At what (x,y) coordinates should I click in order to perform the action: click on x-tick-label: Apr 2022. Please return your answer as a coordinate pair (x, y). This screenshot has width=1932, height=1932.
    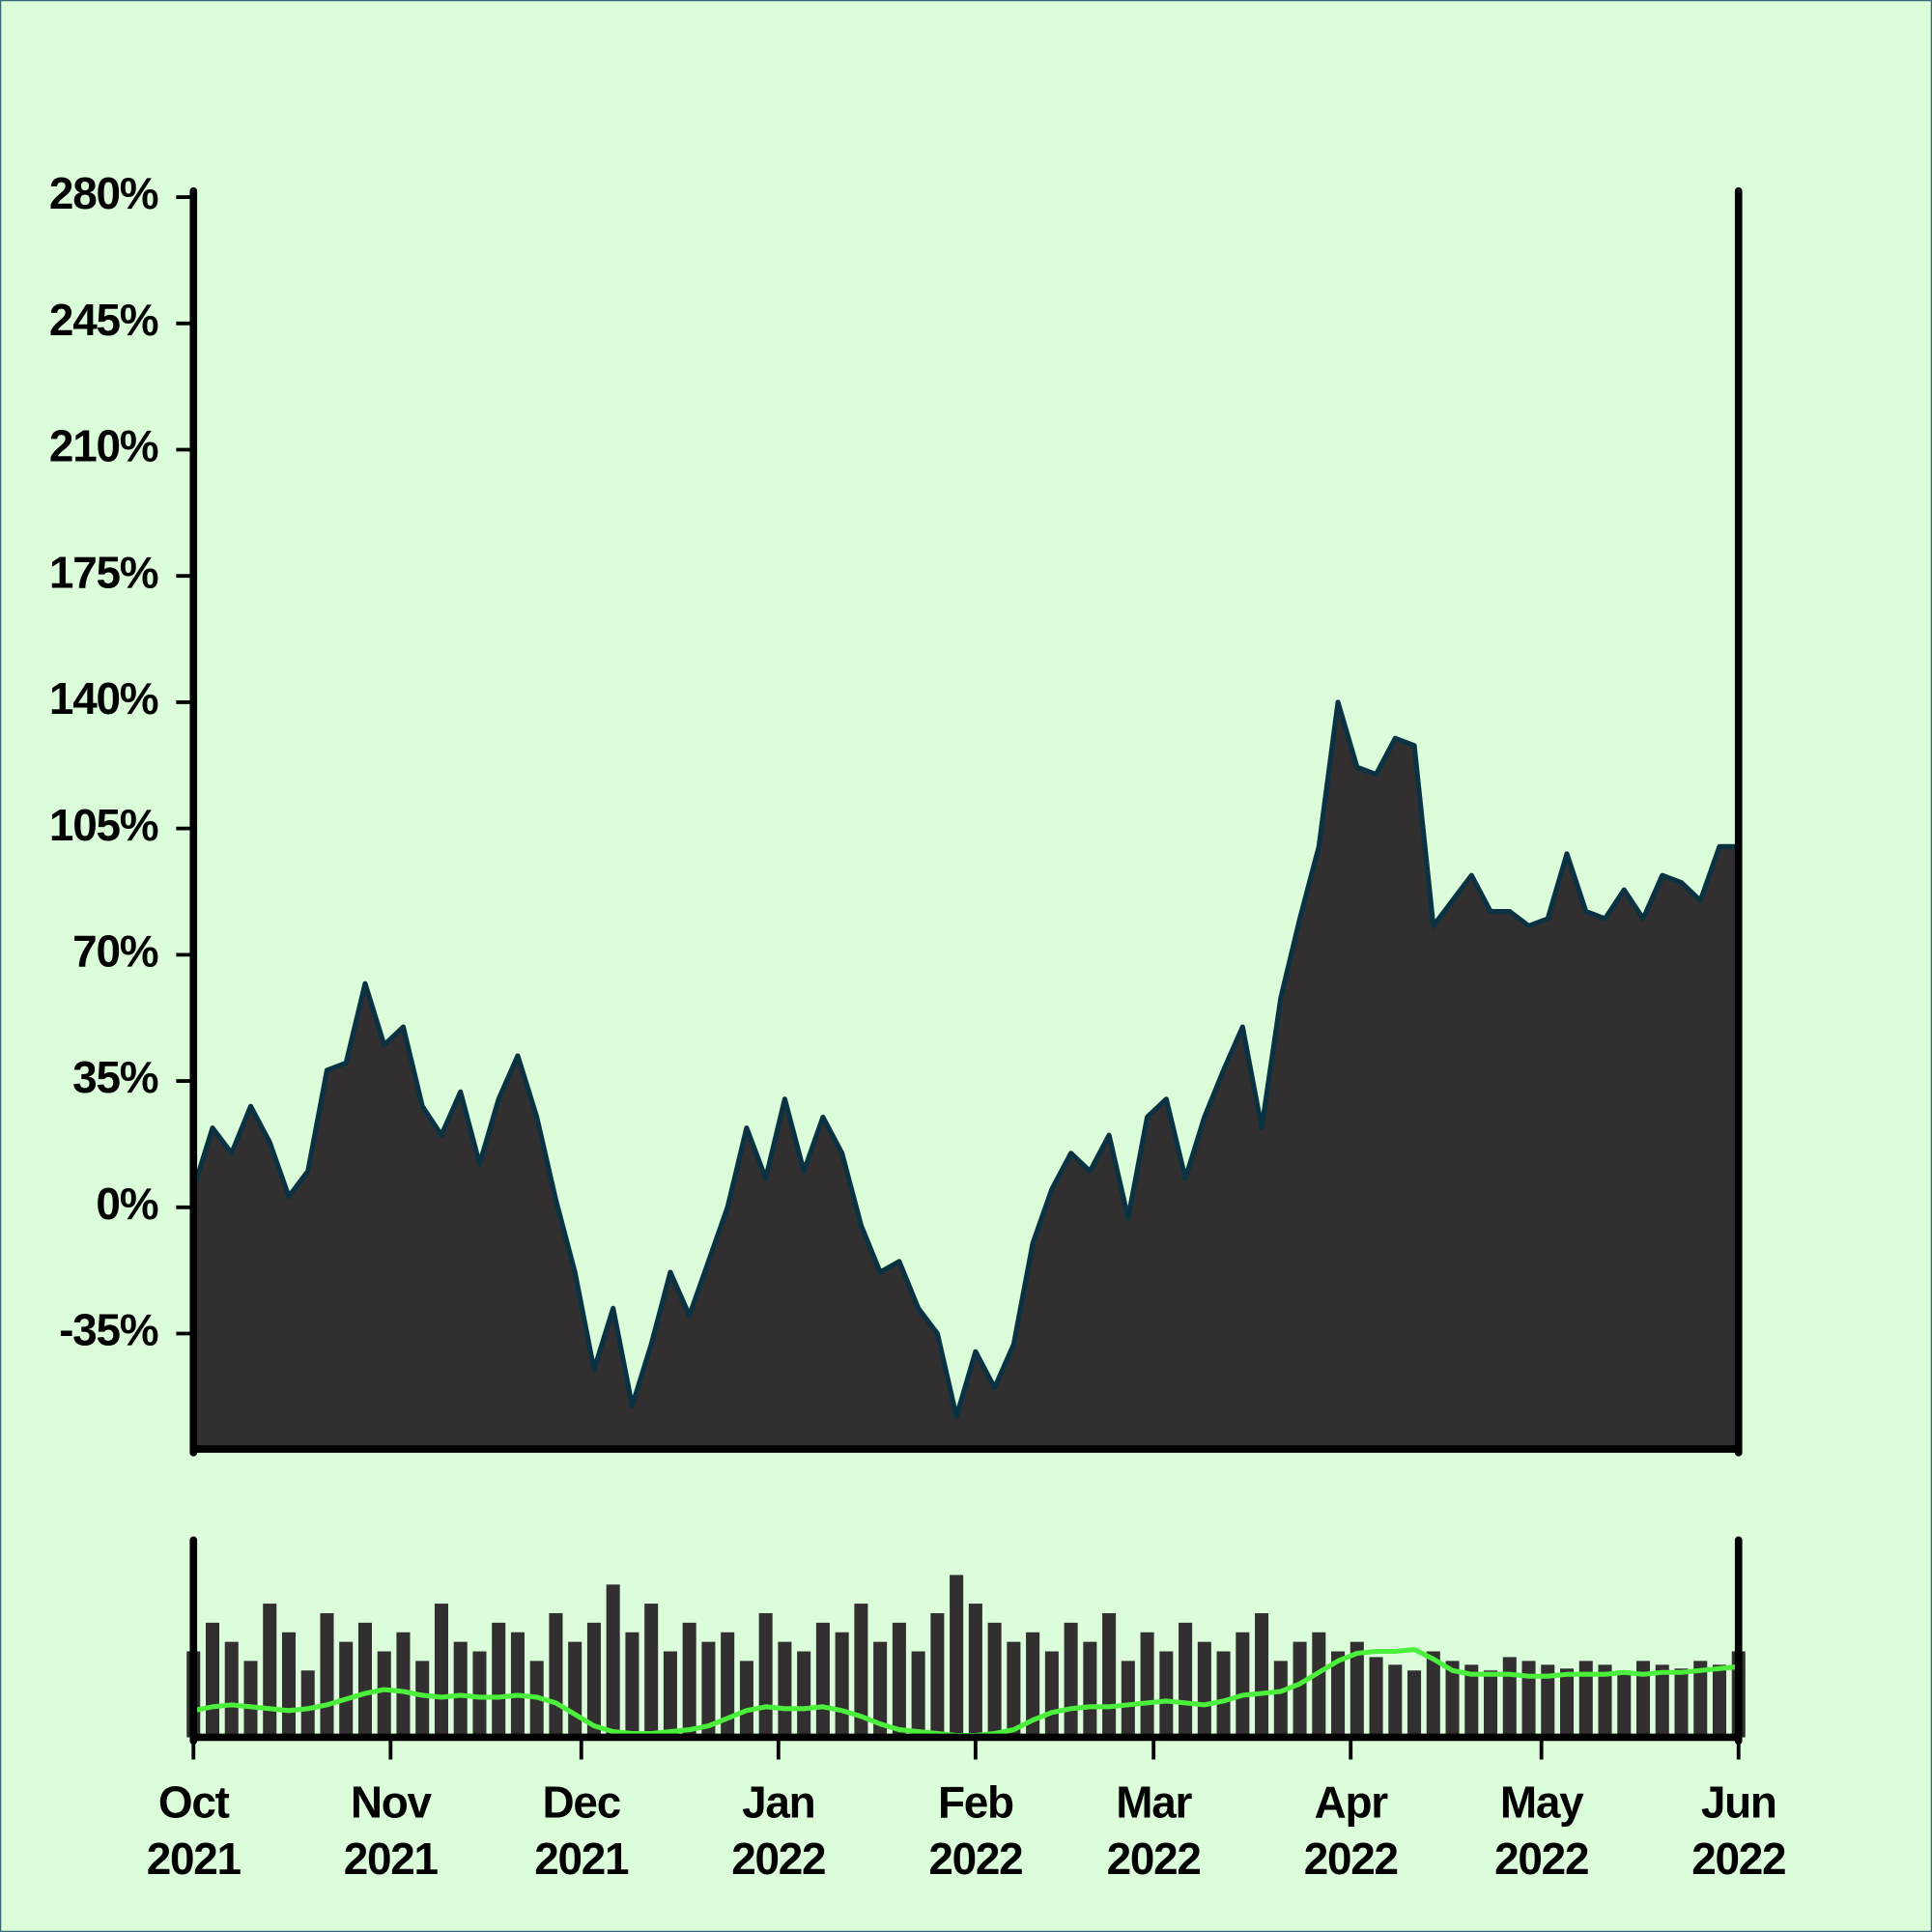
    Looking at the image, I should click on (1351, 1830).